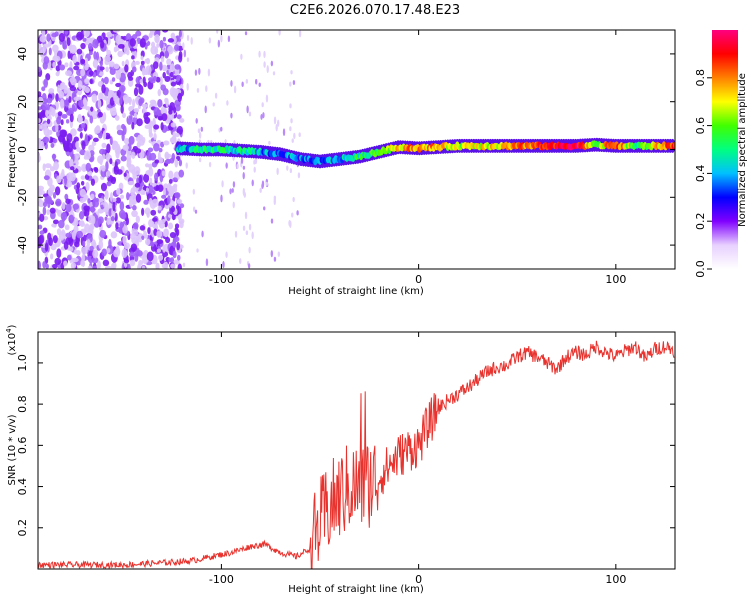 The image size is (750, 600). I want to click on snr-ytick-label: 1.0, so click(22, 363).